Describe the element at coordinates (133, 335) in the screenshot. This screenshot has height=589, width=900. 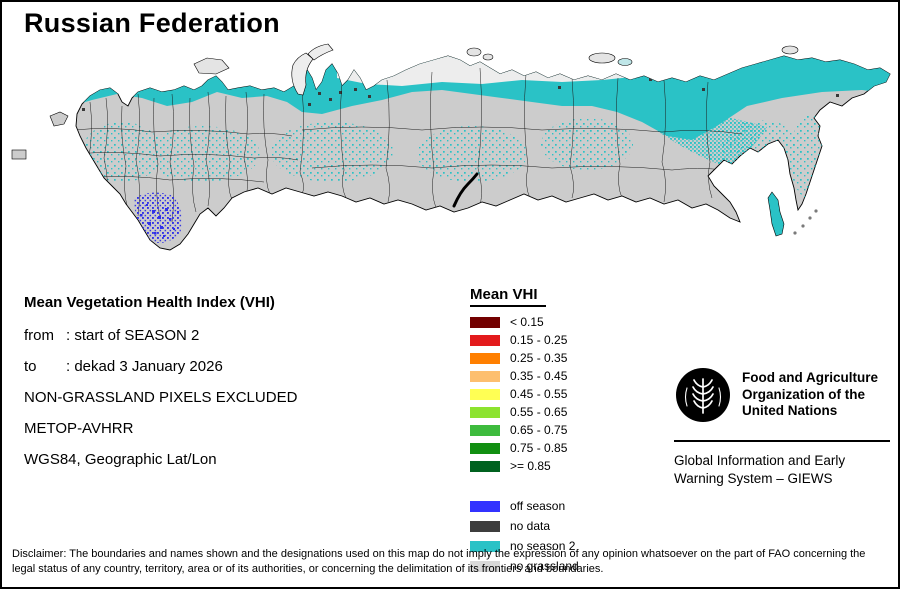
I see `info-from-value: : start of SEASON 2` at that location.